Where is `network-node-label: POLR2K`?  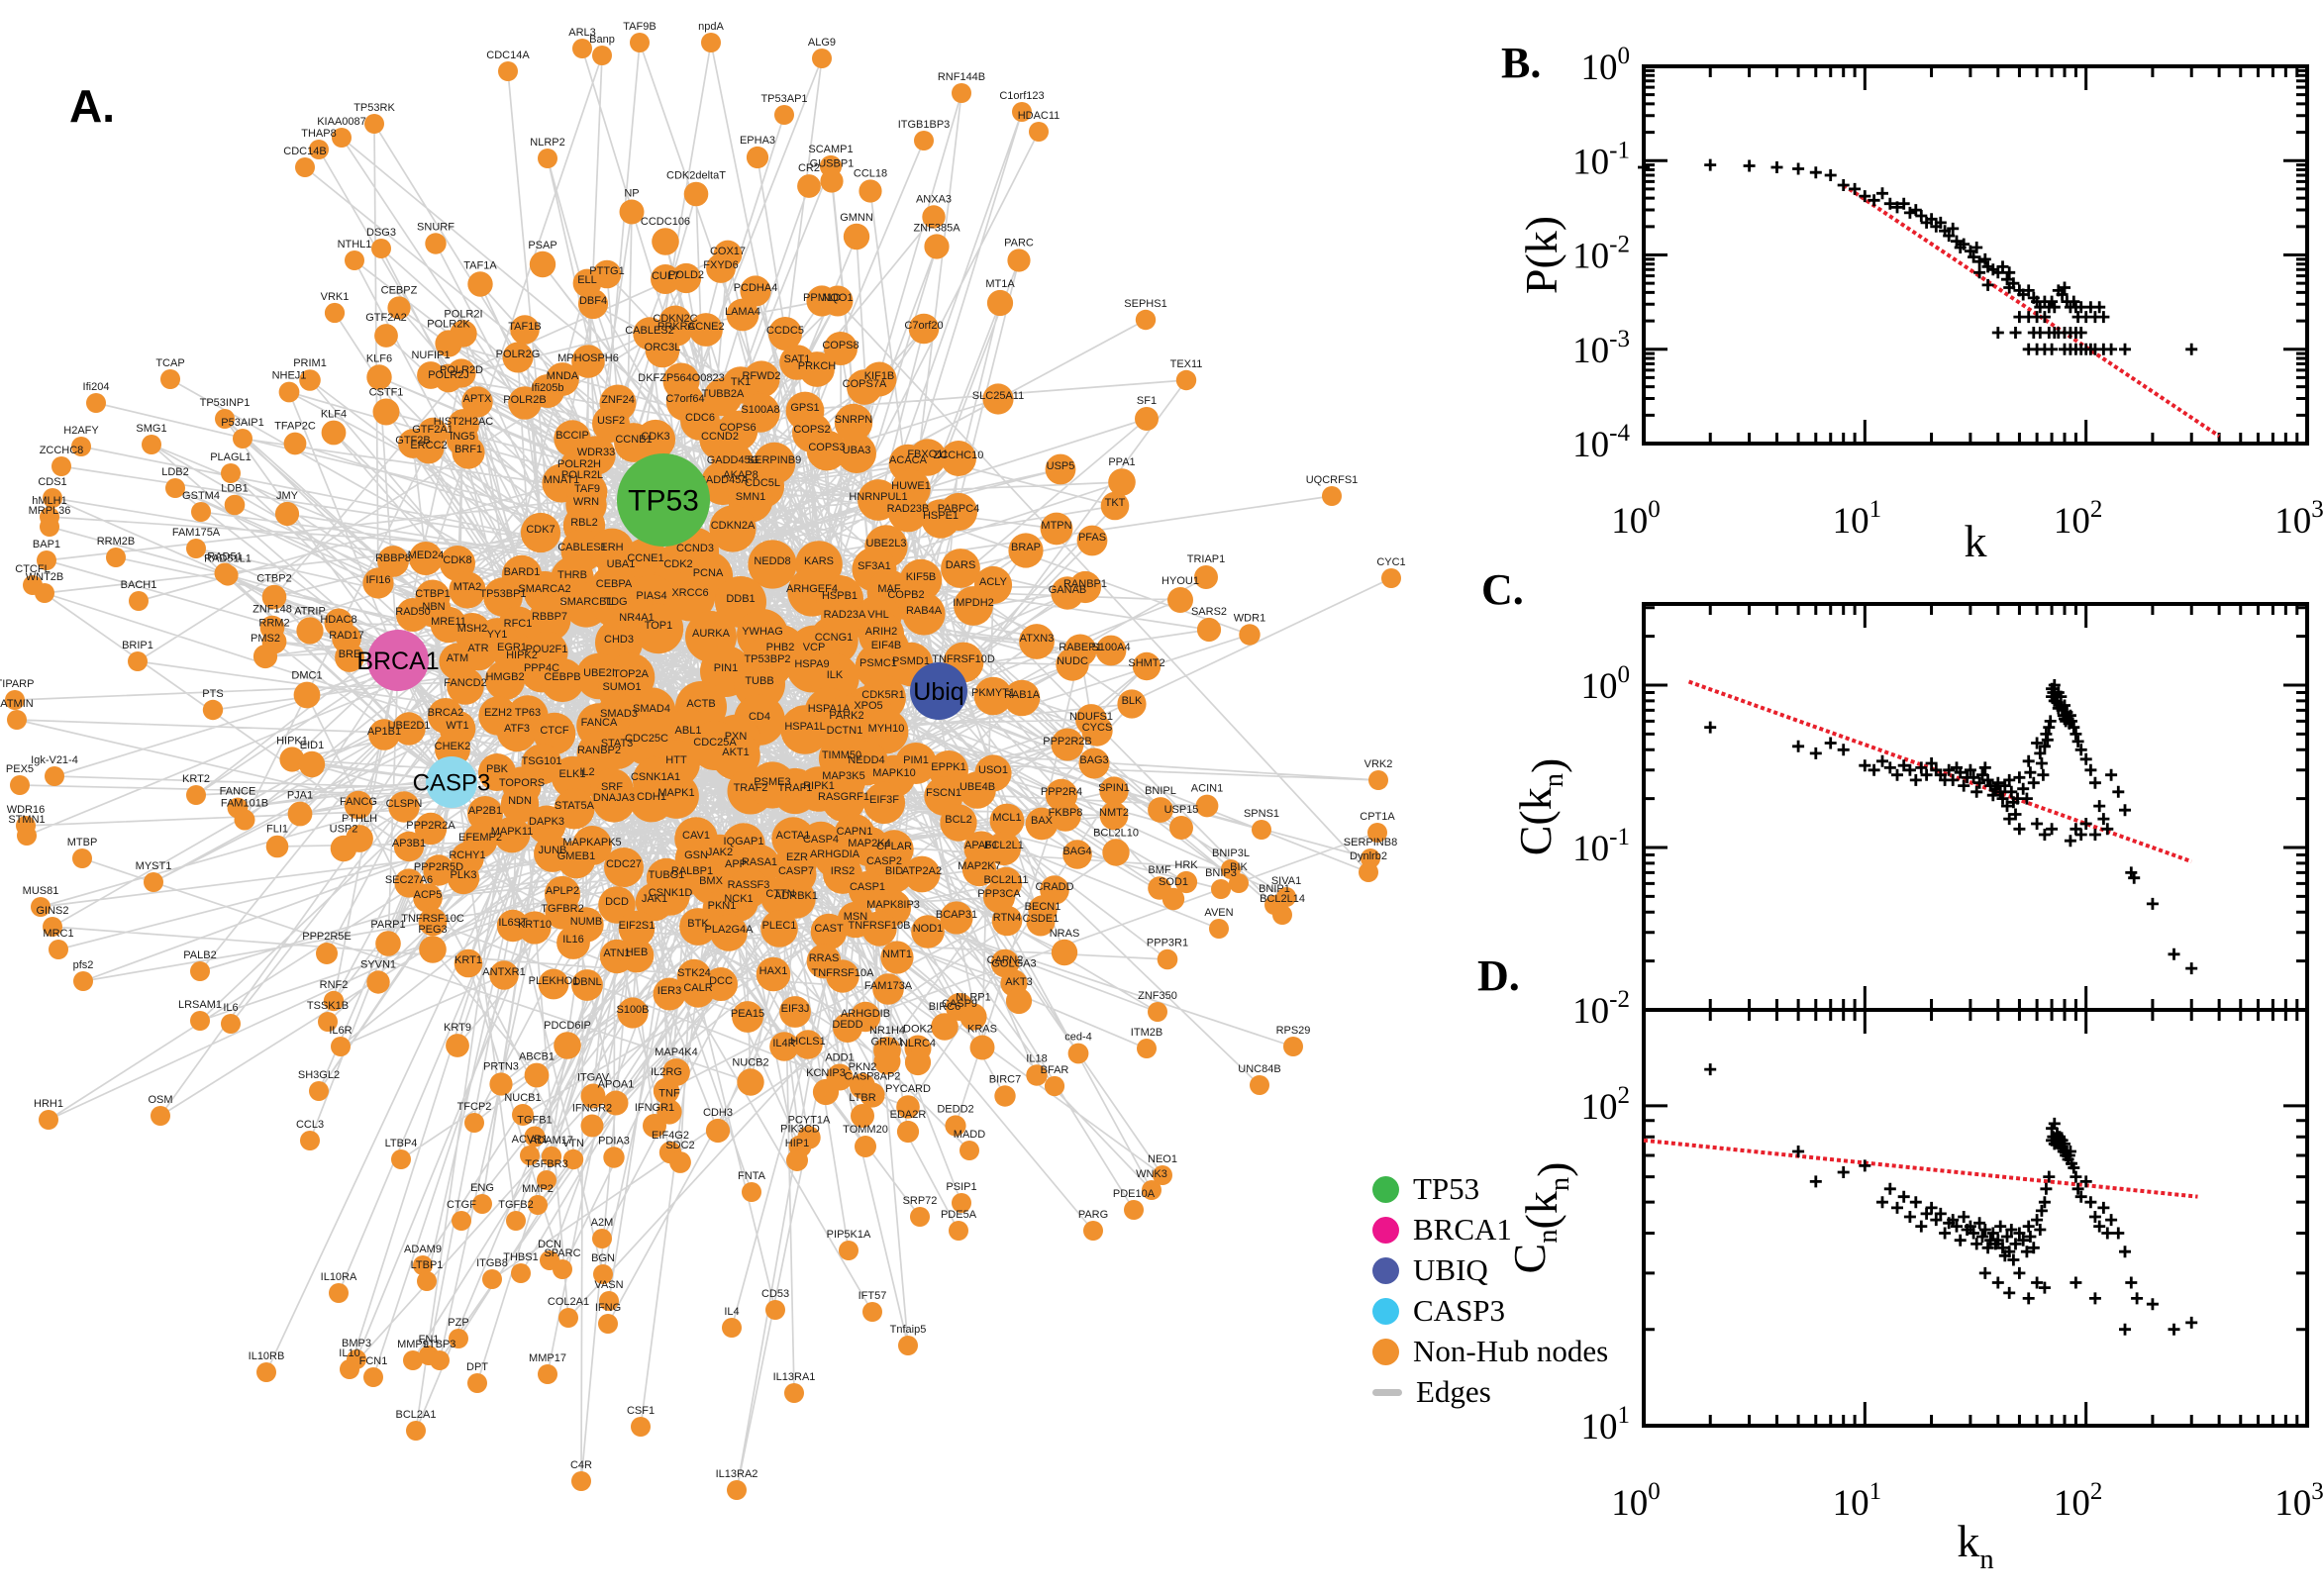 network-node-label: POLR2K is located at coordinates (448, 324).